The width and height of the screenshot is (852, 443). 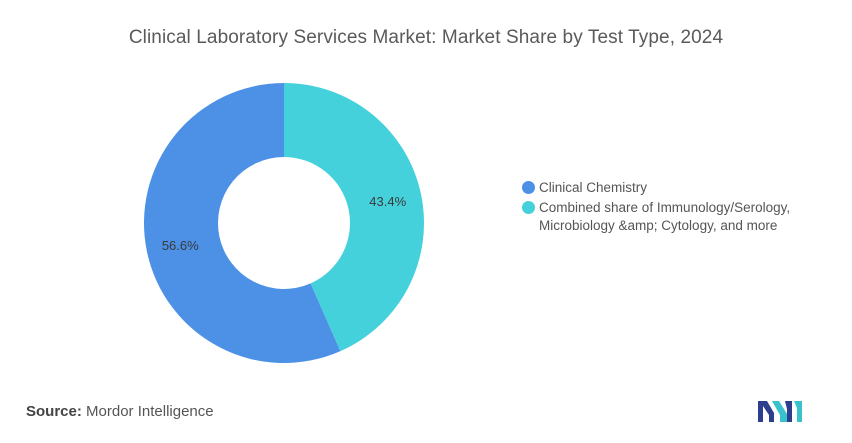 I want to click on source-label: Source:, so click(x=54, y=411).